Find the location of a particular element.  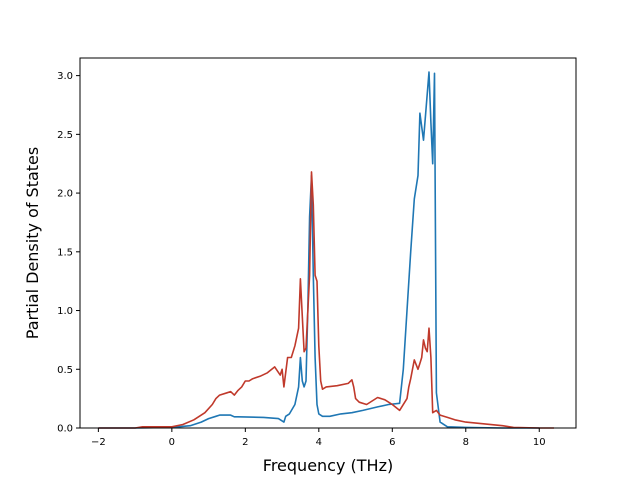

y-tick-label: 2.0 is located at coordinates (65, 194).